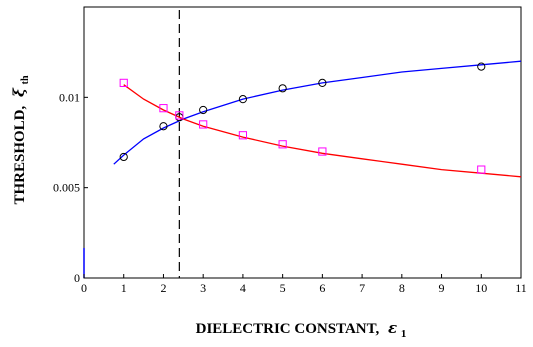 The height and width of the screenshot is (347, 533). I want to click on x-axis-label: DIELECTRIC CONSTANT,, so click(288, 329).